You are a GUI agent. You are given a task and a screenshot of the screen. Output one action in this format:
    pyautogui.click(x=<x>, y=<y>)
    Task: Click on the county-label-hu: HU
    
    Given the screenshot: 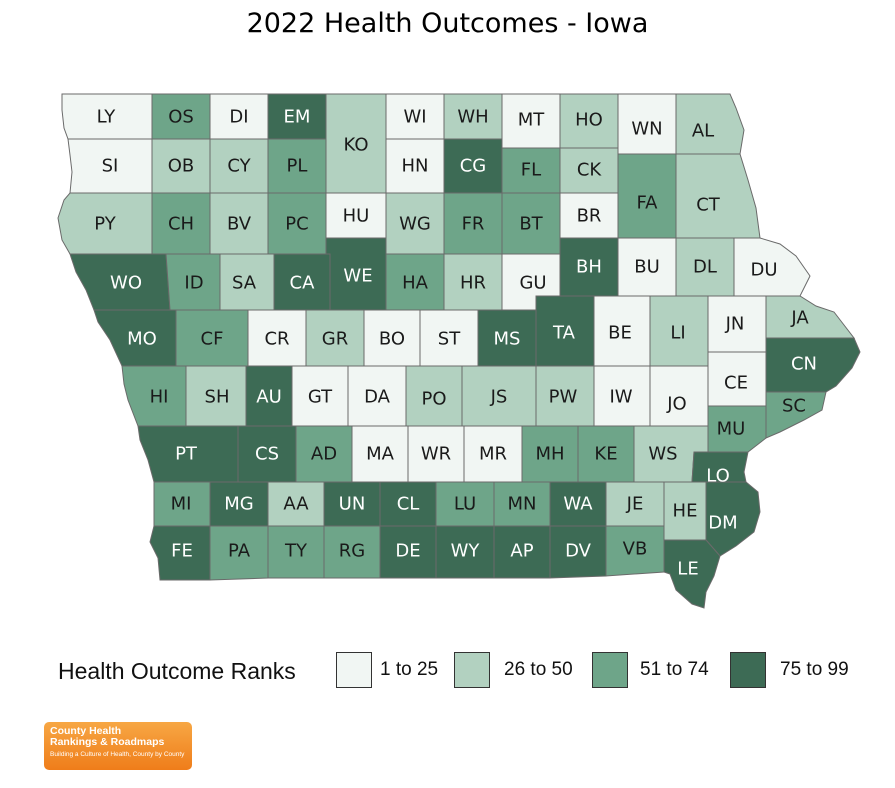 What is the action you would take?
    pyautogui.click(x=356, y=216)
    